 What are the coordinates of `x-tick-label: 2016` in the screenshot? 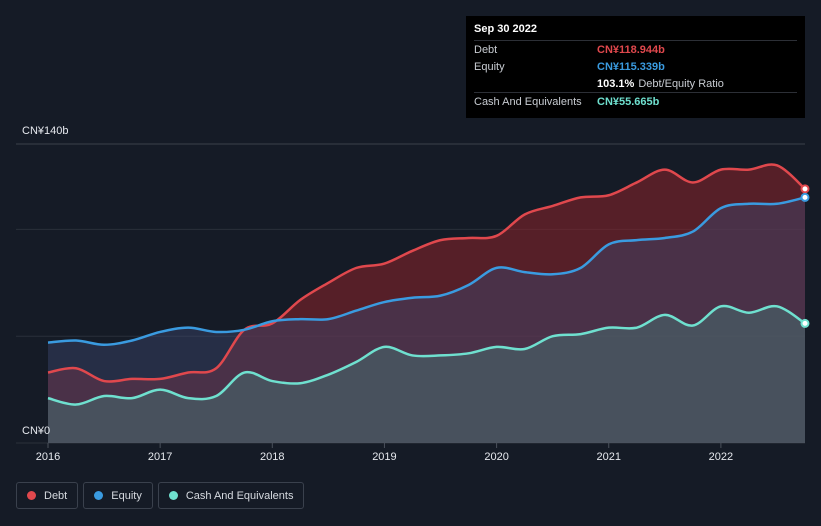 It's located at (48, 457).